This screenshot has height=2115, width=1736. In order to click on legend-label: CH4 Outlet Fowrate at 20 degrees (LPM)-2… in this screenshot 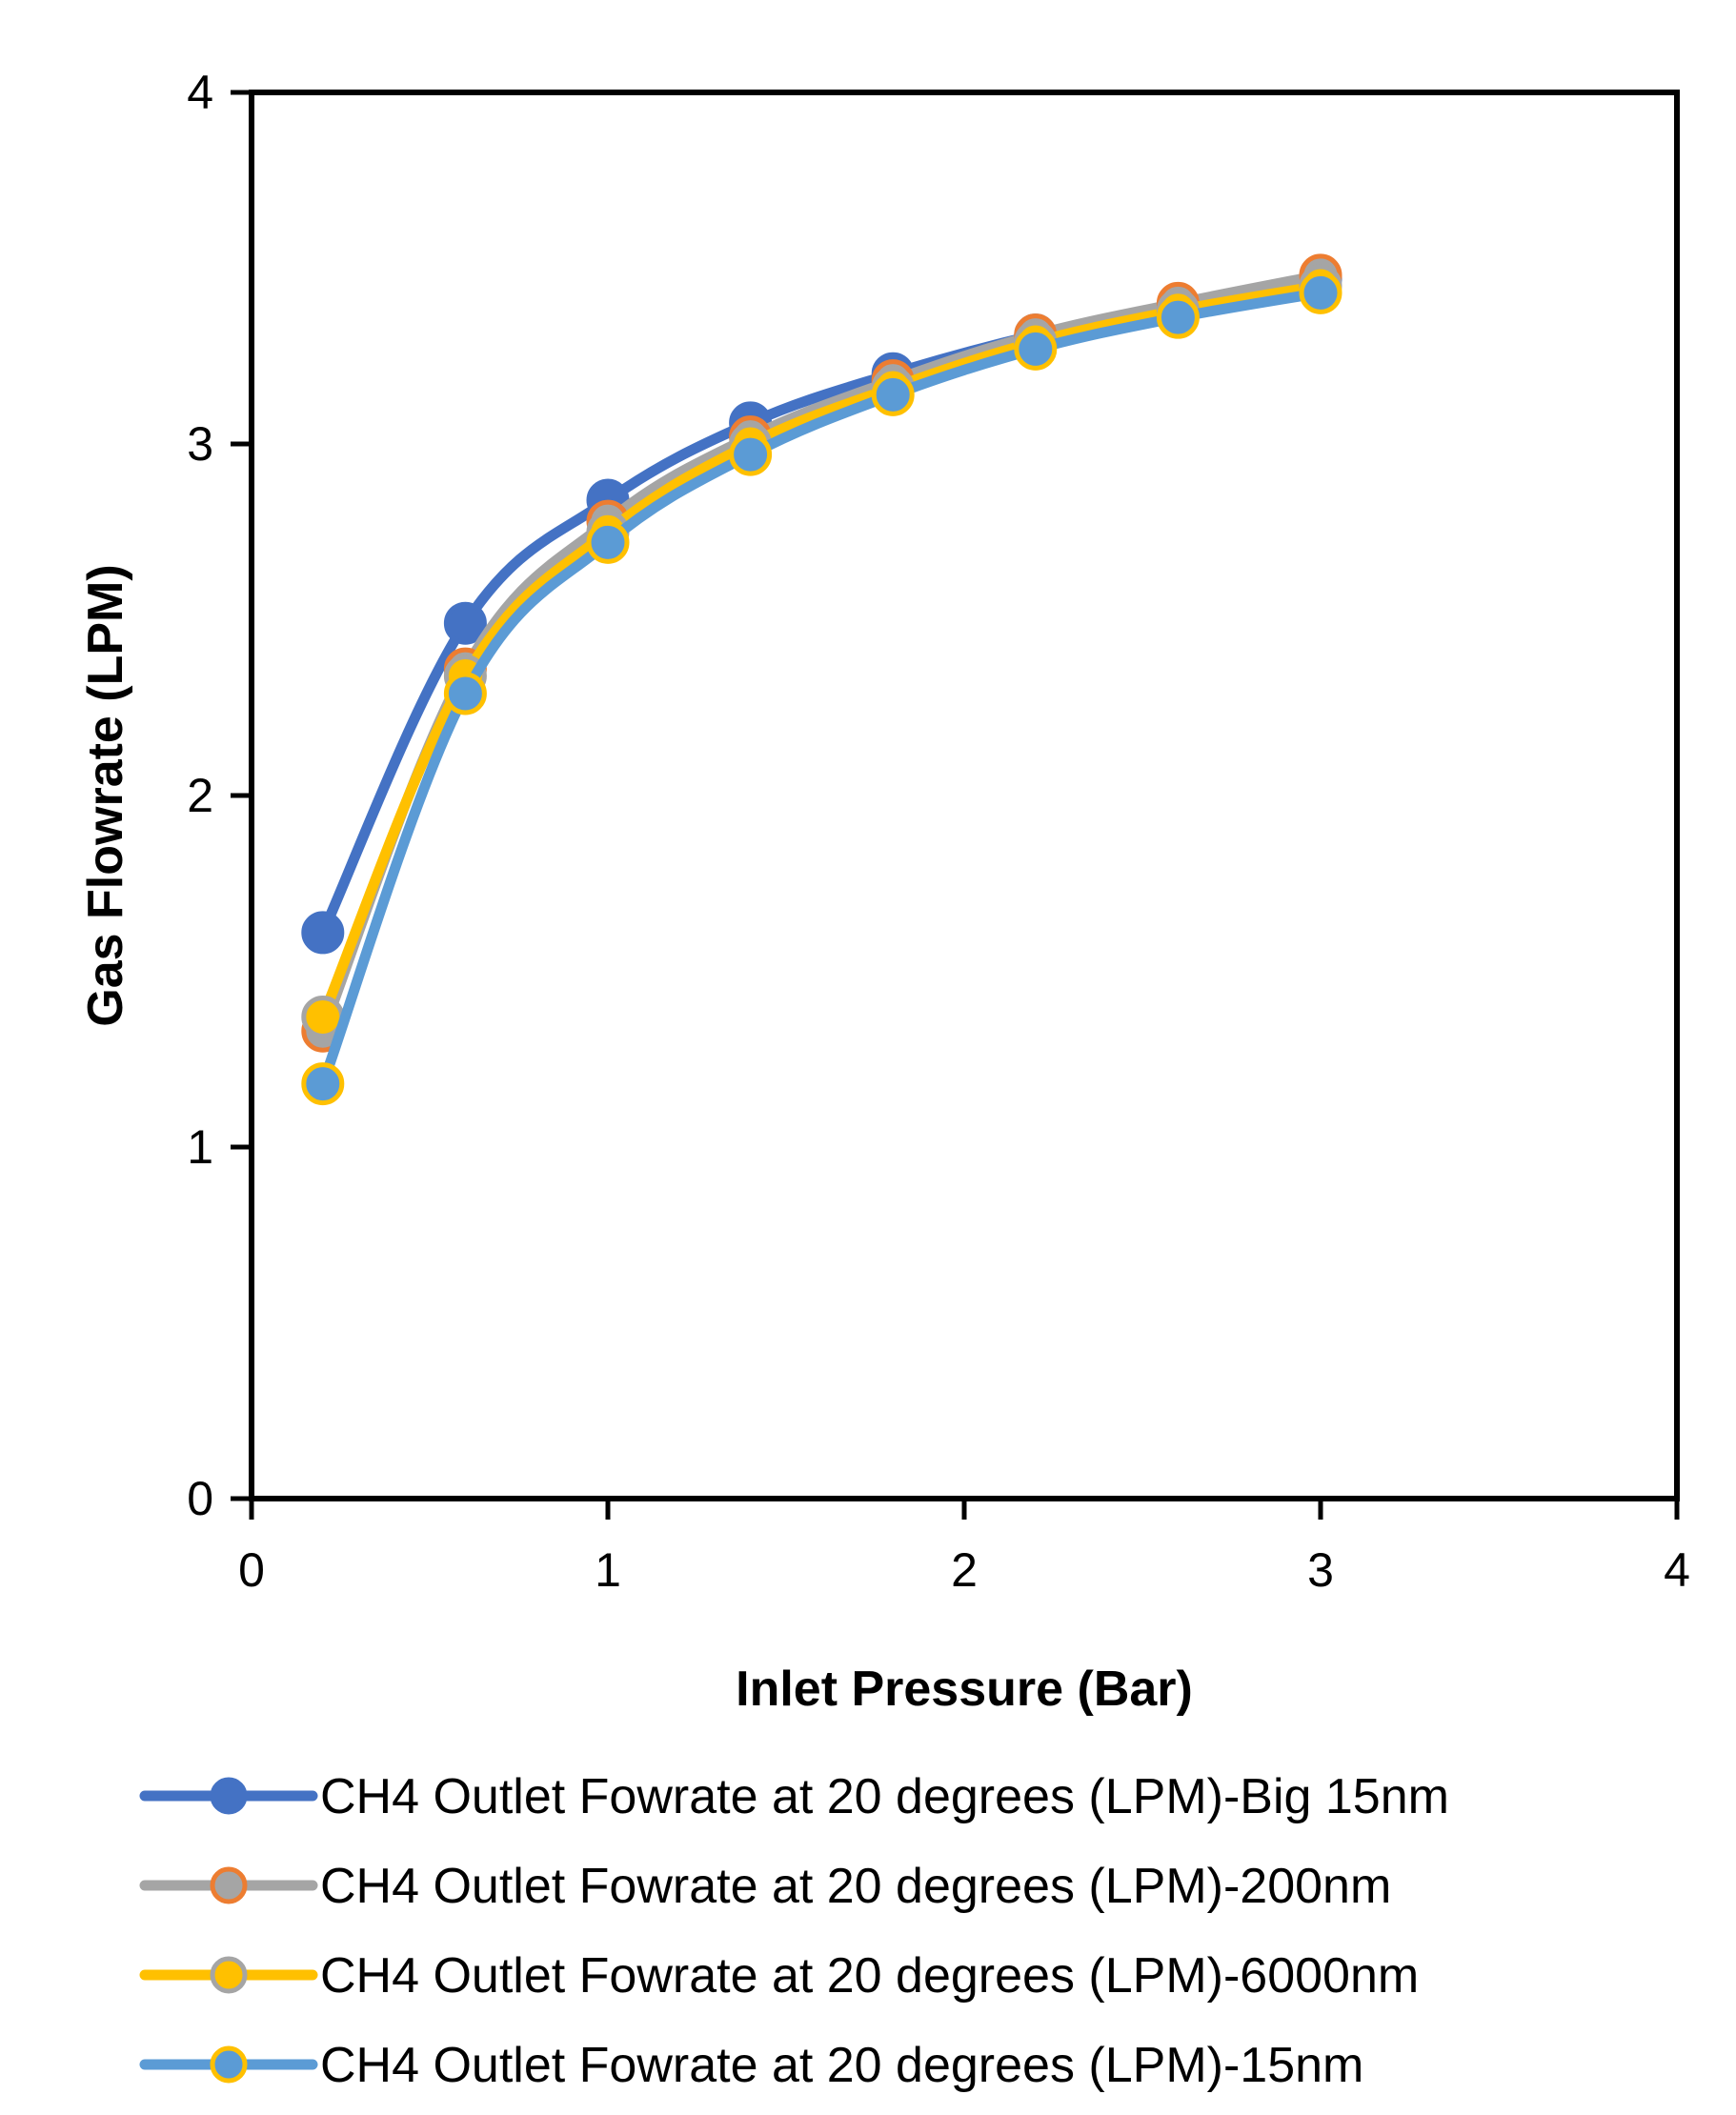, I will do `click(855, 1886)`.